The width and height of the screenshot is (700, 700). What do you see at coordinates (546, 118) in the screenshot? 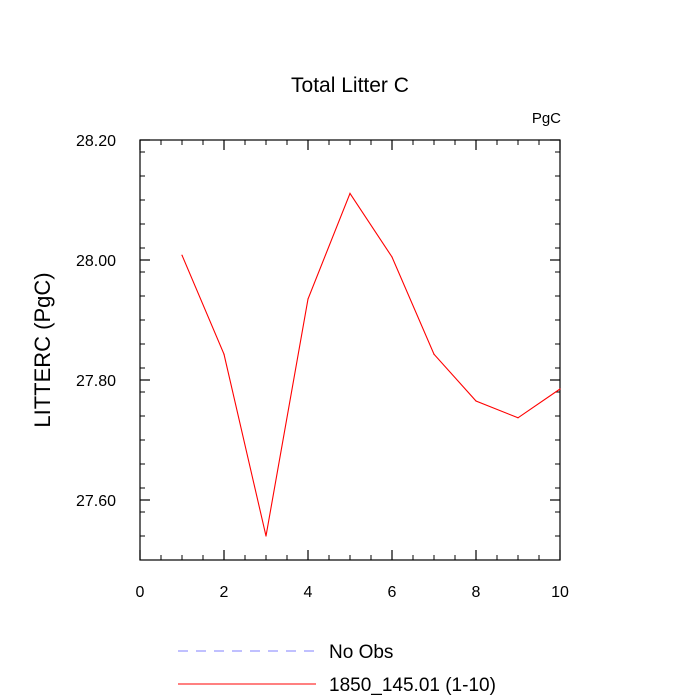
I see `units-label: PgC` at bounding box center [546, 118].